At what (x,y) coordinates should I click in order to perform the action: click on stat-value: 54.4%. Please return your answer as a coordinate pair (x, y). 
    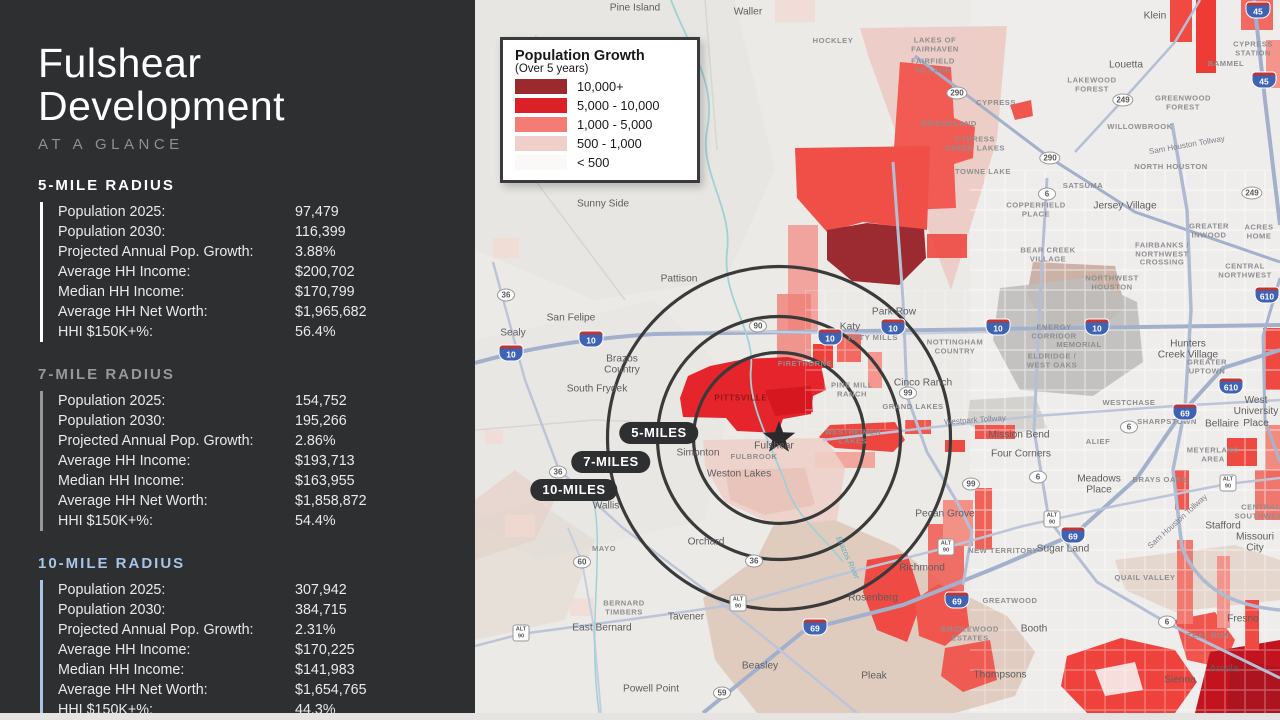
    Looking at the image, I should click on (315, 520).